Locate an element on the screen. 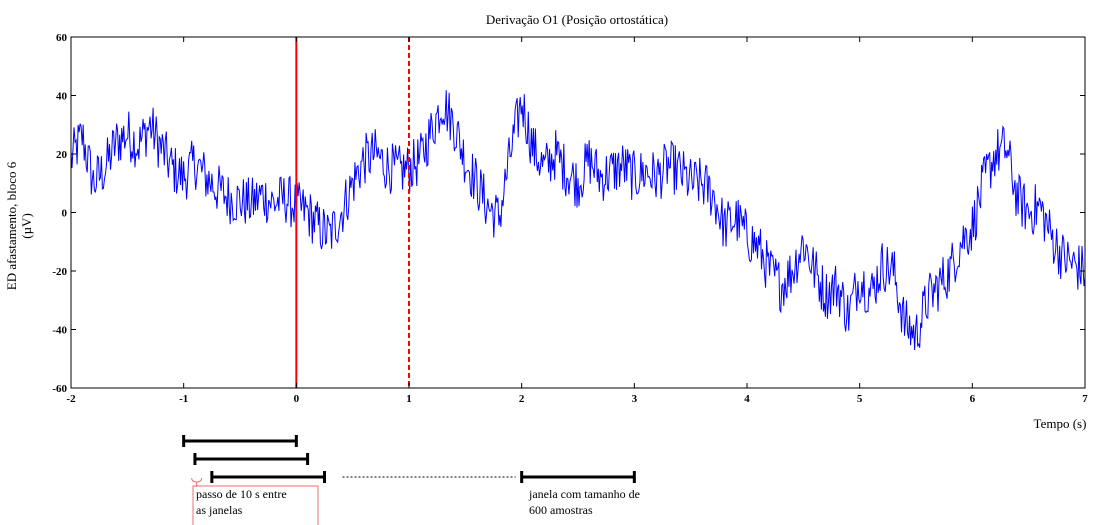 The height and width of the screenshot is (525, 1100). y-tick-label: 60 is located at coordinates (62, 38).